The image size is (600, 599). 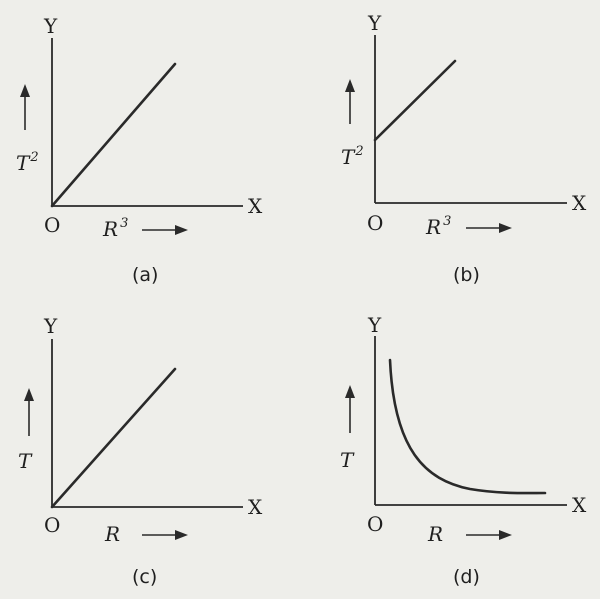 I want to click on panel-caption: (b), so click(x=466, y=275).